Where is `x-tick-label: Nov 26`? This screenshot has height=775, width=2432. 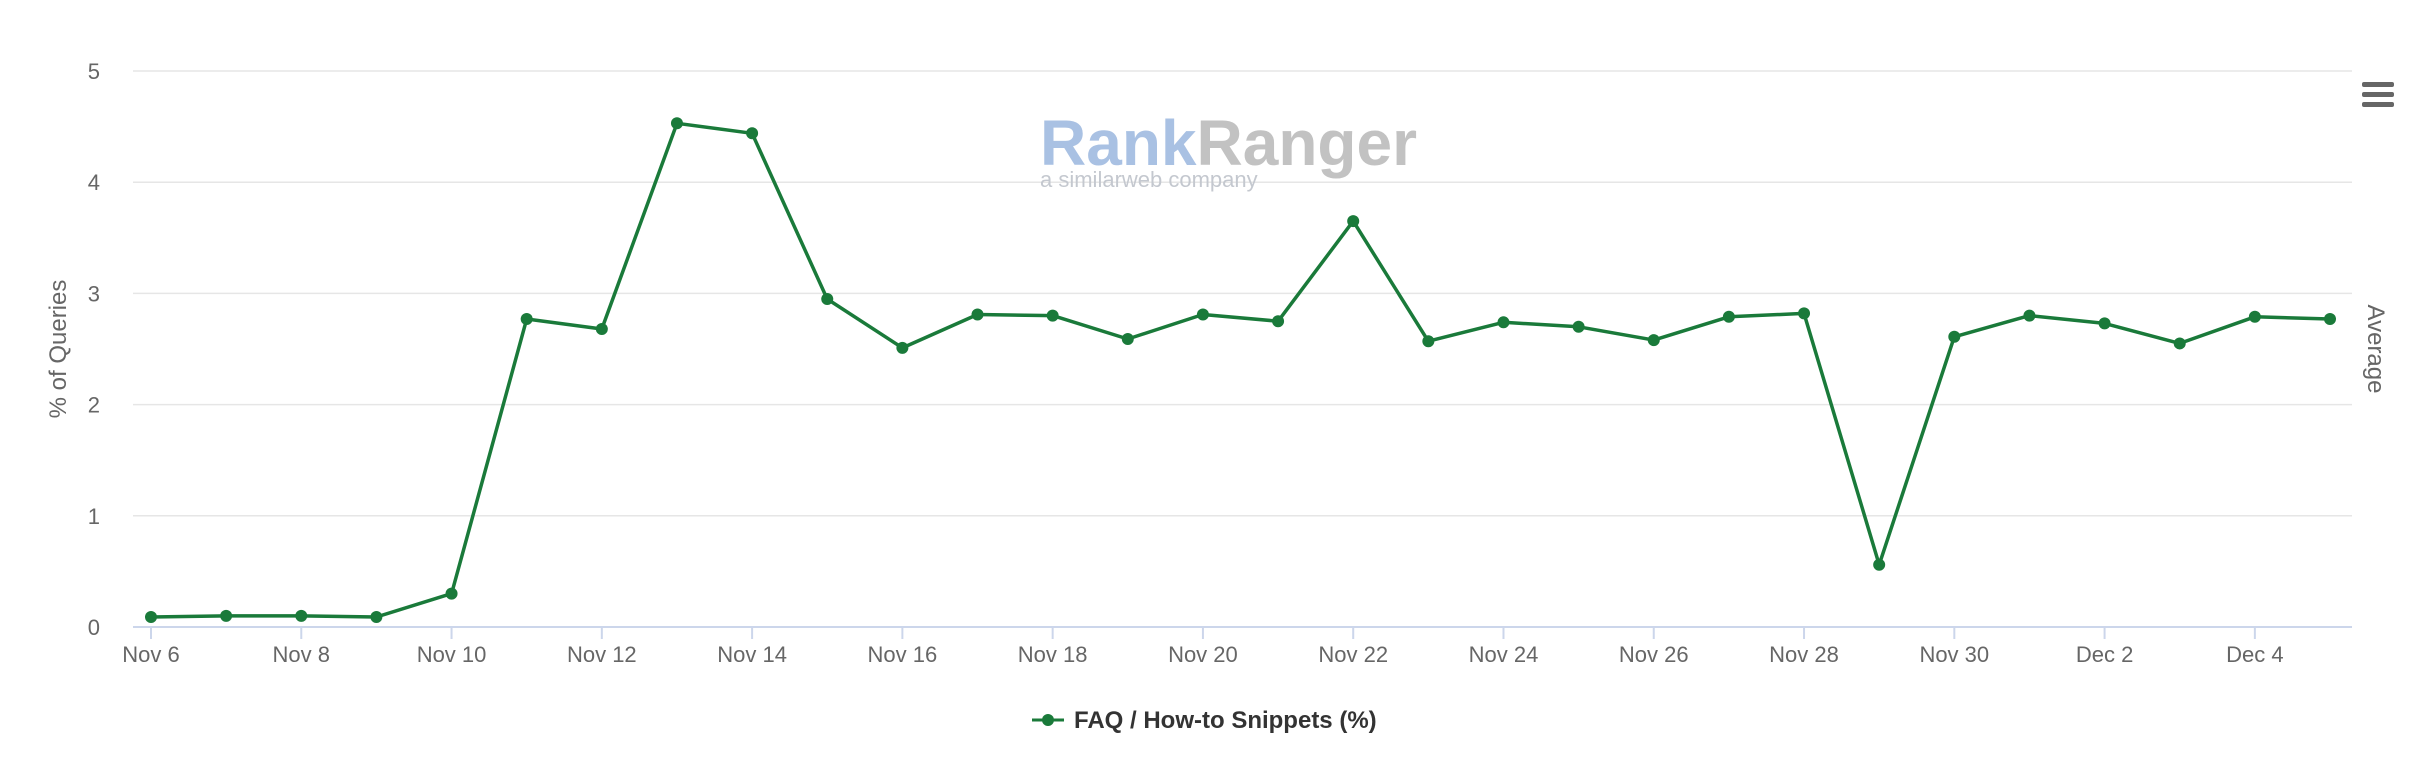 x-tick-label: Nov 26 is located at coordinates (1654, 654).